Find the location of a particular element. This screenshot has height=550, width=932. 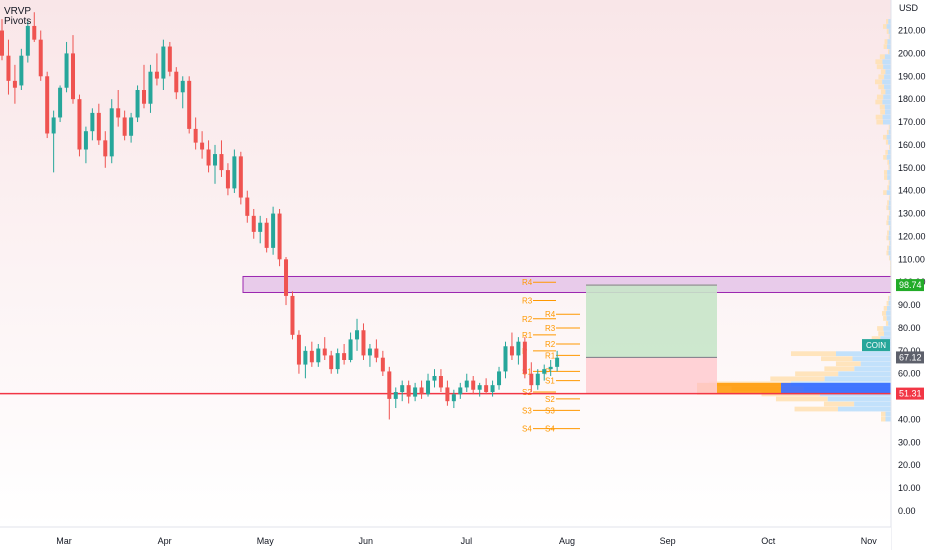

price-tick-label: 30.00 is located at coordinates (909, 442).